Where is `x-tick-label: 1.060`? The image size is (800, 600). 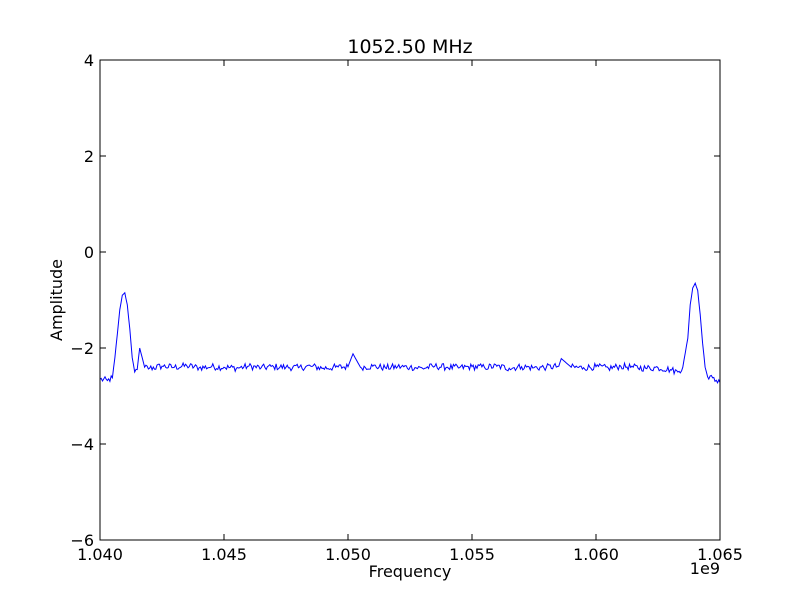
x-tick-label: 1.060 is located at coordinates (596, 554).